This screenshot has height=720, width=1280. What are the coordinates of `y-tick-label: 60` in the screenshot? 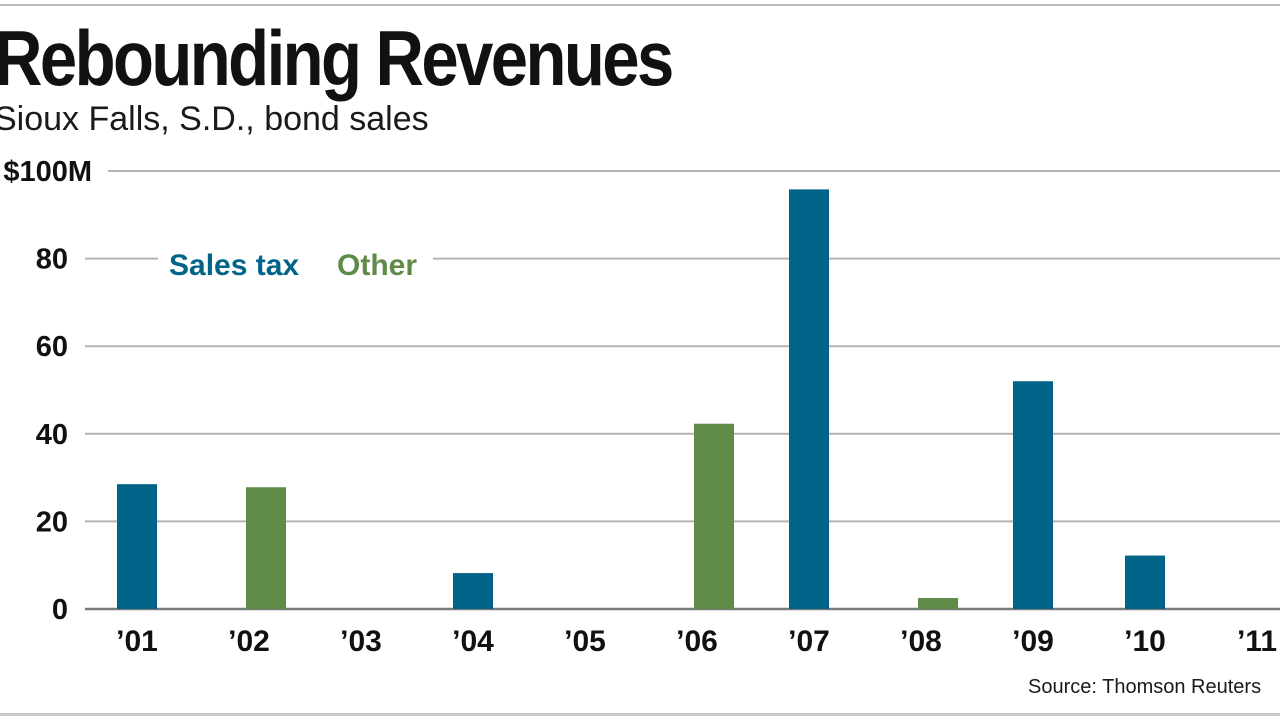 It's located at (52, 347).